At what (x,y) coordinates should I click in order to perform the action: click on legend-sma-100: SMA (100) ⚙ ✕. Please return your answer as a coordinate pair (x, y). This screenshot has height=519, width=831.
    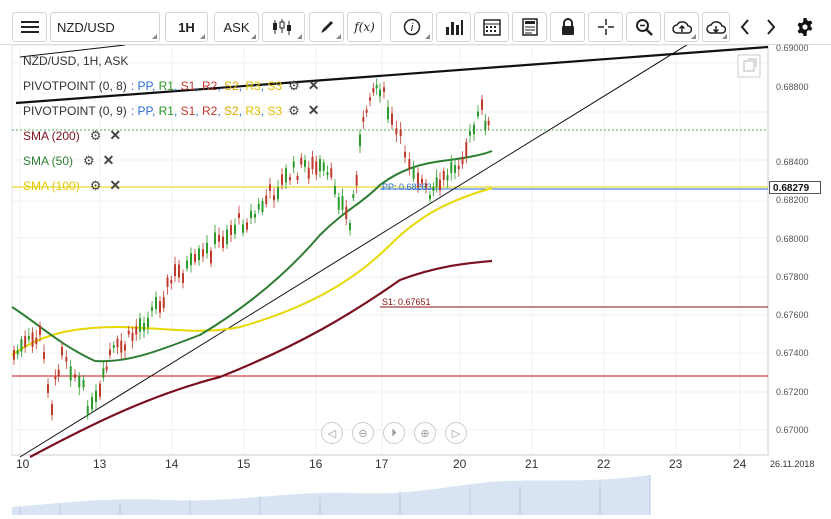
    Looking at the image, I should click on (72, 185).